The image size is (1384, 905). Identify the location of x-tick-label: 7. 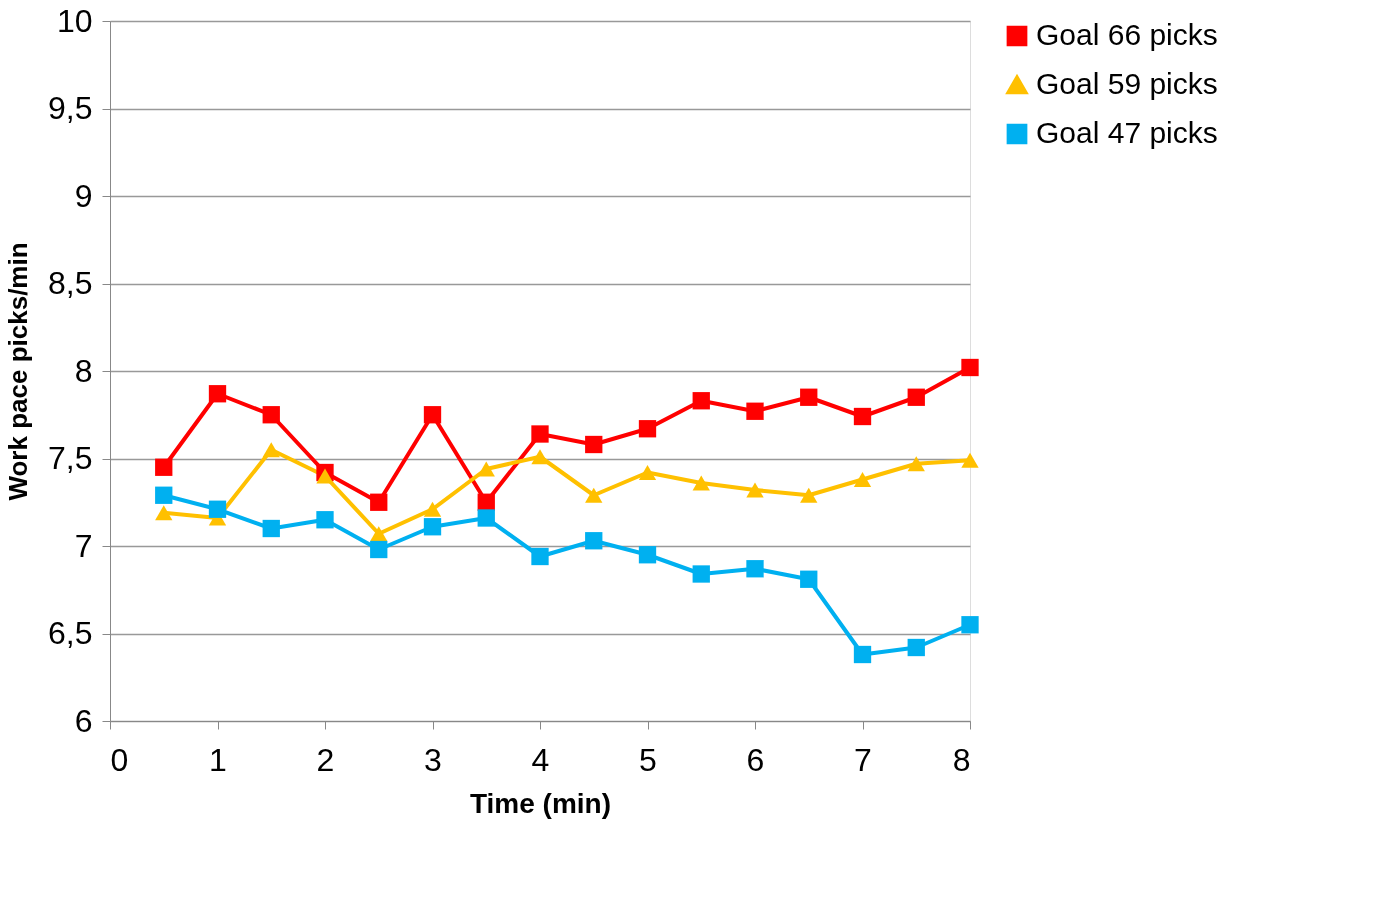
(863, 759).